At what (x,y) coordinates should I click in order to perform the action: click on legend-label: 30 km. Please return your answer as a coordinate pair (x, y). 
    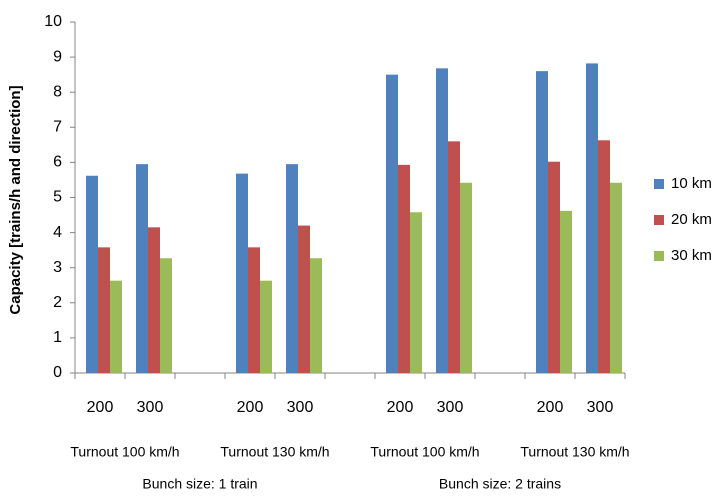
    Looking at the image, I should click on (691, 255).